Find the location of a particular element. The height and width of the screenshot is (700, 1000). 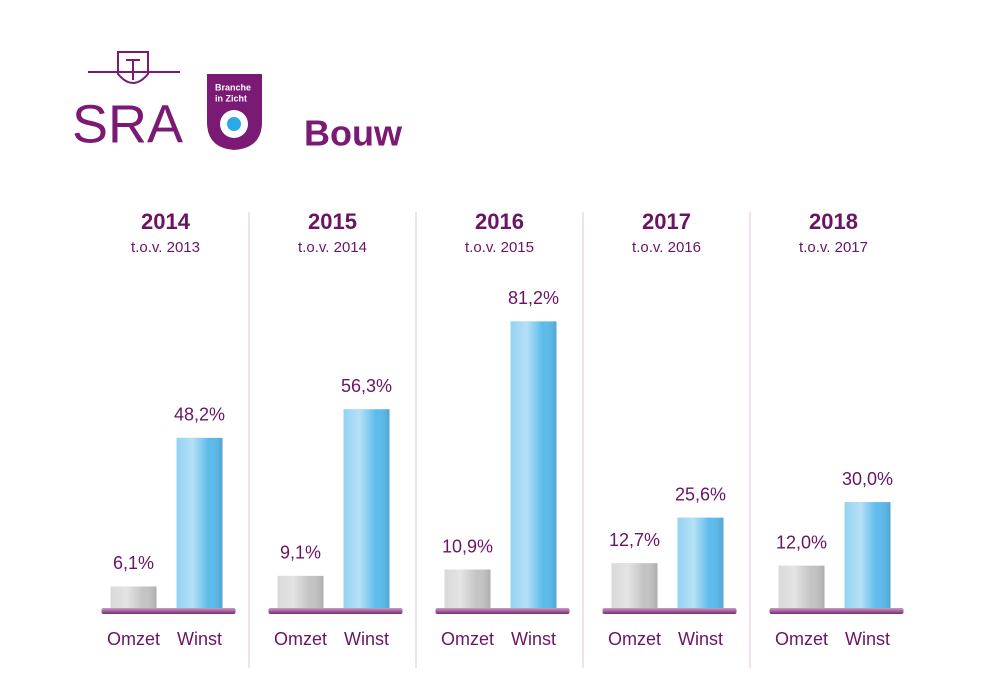

panel-subtitle: t.o.v. 2014 is located at coordinates (332, 247).